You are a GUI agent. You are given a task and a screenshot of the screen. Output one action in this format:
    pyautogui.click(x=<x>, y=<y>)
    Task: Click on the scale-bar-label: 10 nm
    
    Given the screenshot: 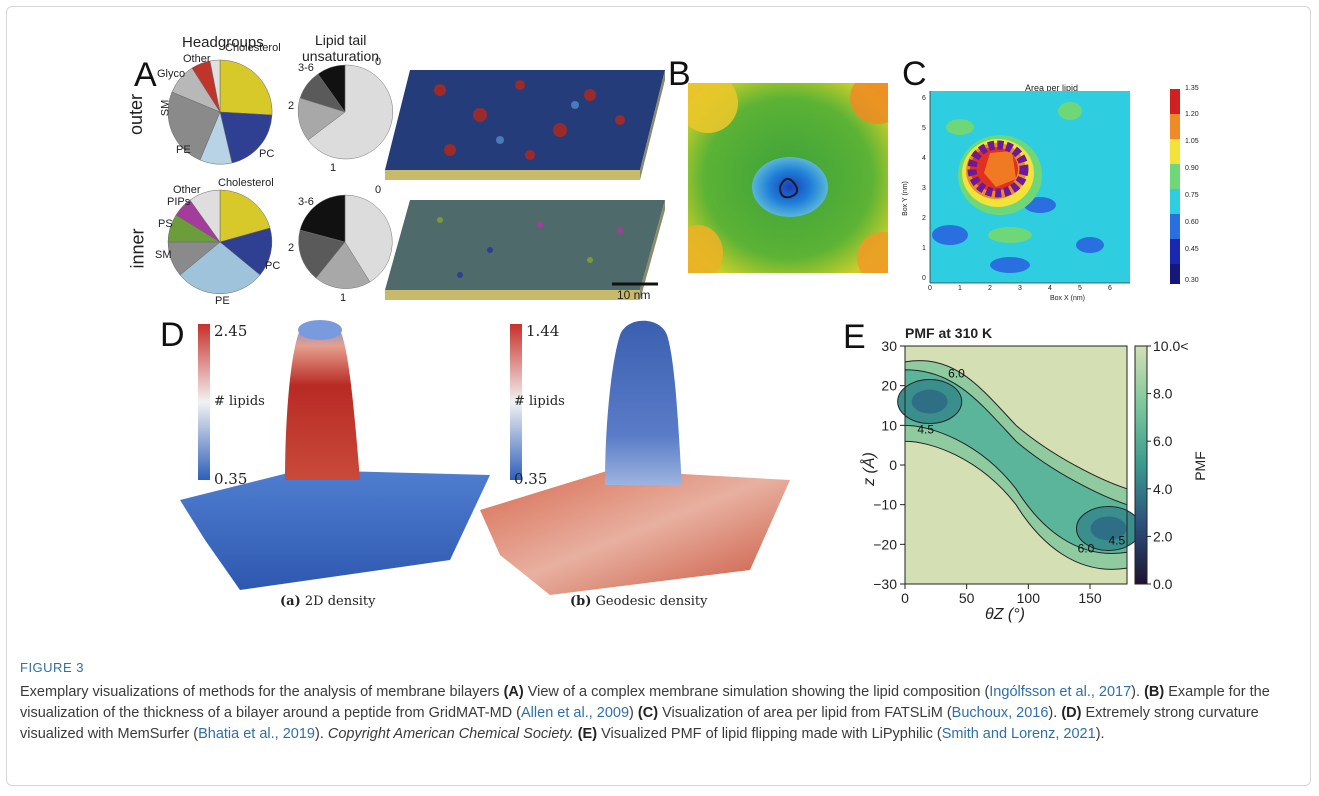 What is the action you would take?
    pyautogui.click(x=634, y=295)
    